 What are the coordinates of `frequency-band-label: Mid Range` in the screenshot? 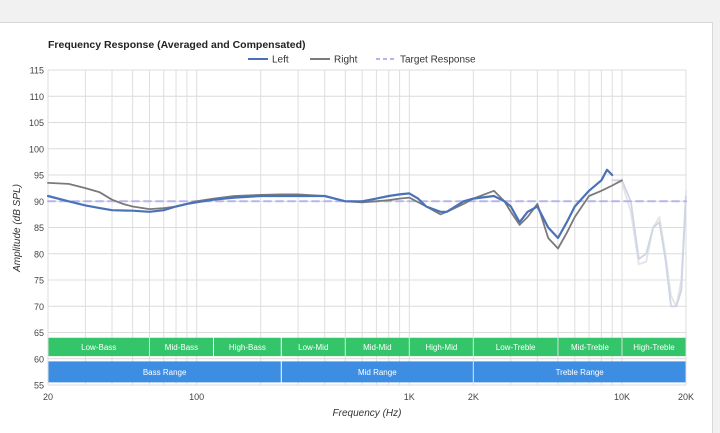 It's located at (377, 372).